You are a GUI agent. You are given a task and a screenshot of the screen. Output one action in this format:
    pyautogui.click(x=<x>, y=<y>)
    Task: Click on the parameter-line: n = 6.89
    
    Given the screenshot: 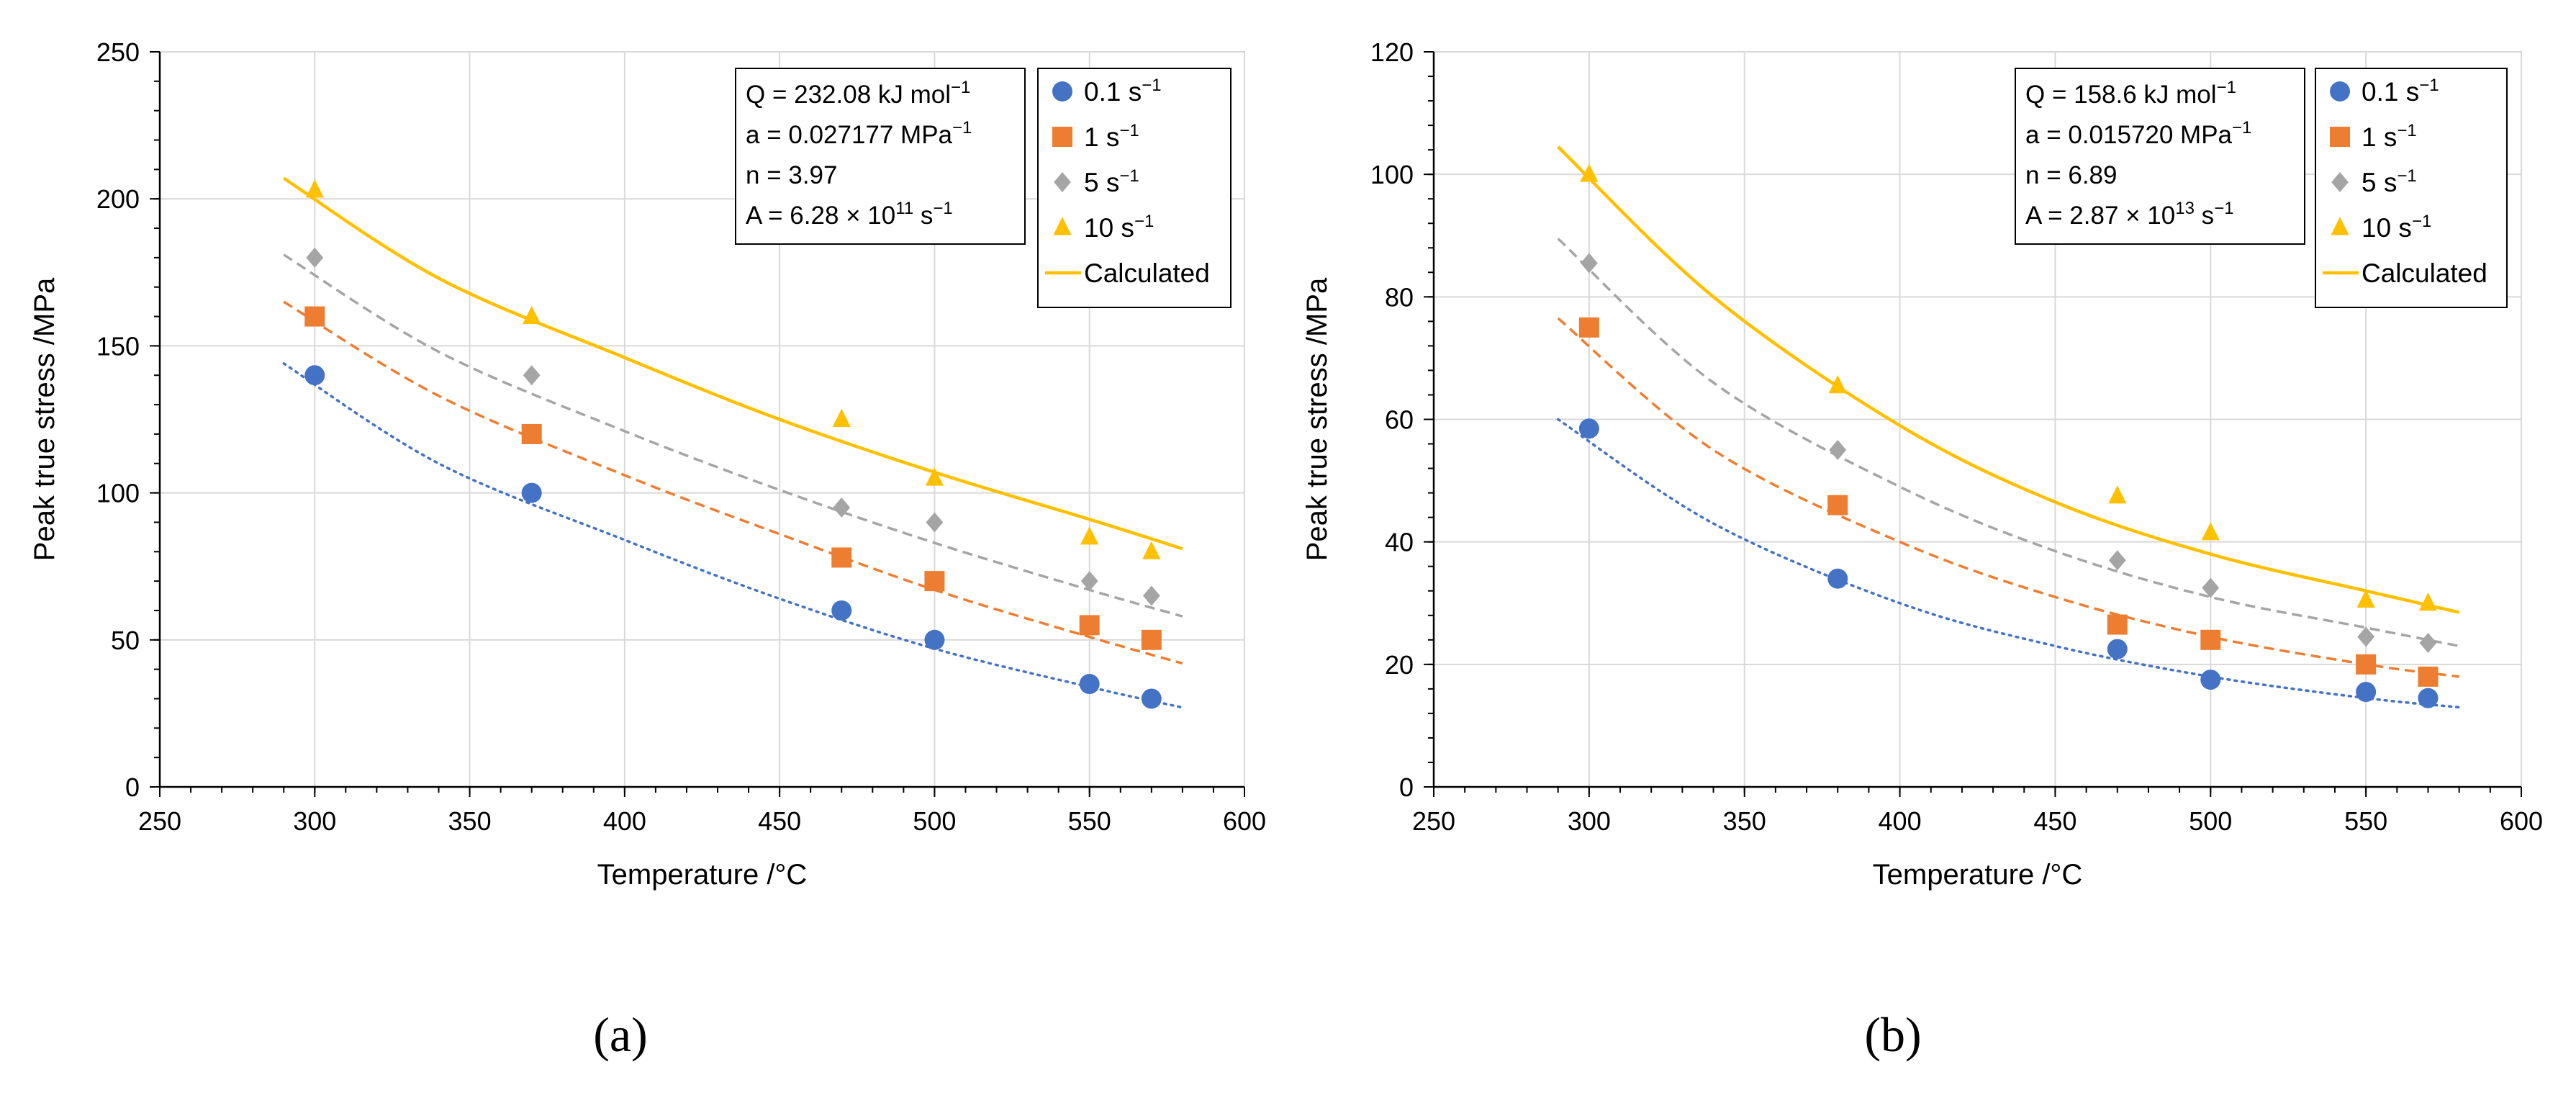 What is the action you would take?
    pyautogui.click(x=2071, y=175)
    